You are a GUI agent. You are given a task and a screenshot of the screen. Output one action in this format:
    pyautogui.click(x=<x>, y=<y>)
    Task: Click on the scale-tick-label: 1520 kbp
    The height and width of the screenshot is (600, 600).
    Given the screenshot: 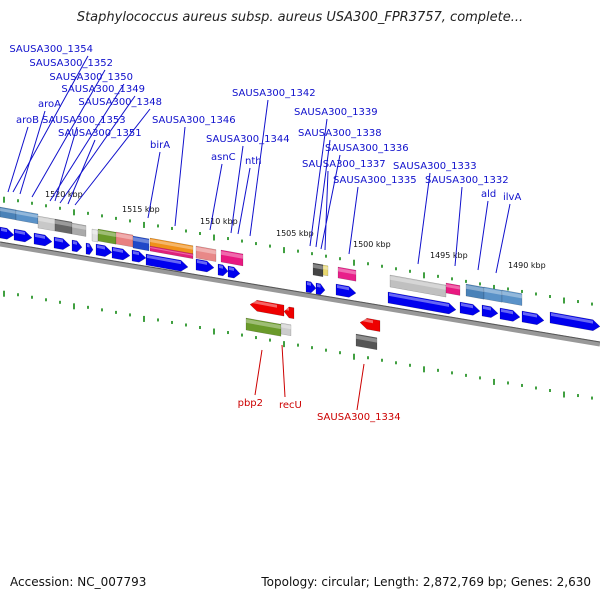 What is the action you would take?
    pyautogui.click(x=64, y=194)
    